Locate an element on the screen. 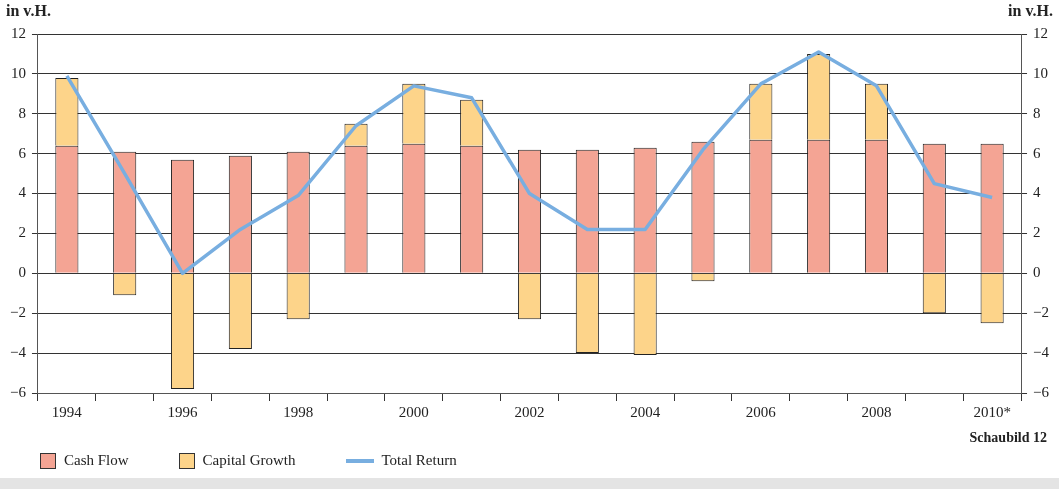 This screenshot has height=489, width=1059. x-tick-label: 2000 is located at coordinates (413, 411).